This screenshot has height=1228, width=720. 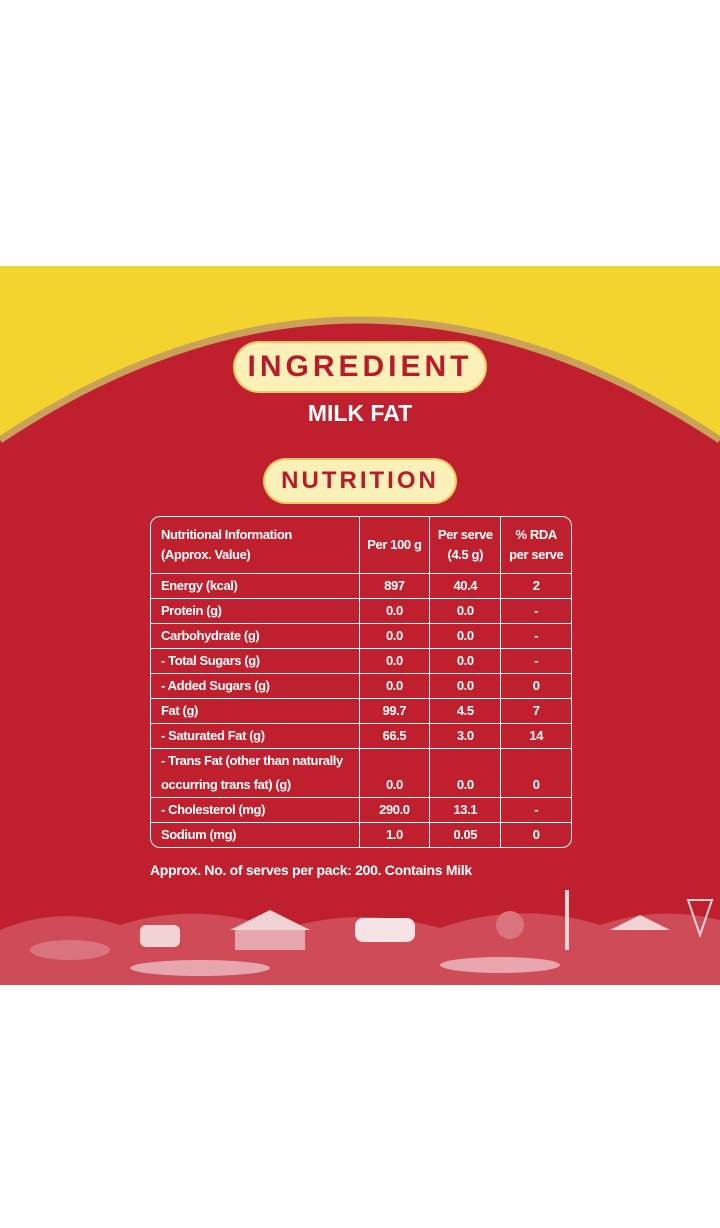 I want to click on table-cell: 290.0, so click(x=394, y=810).